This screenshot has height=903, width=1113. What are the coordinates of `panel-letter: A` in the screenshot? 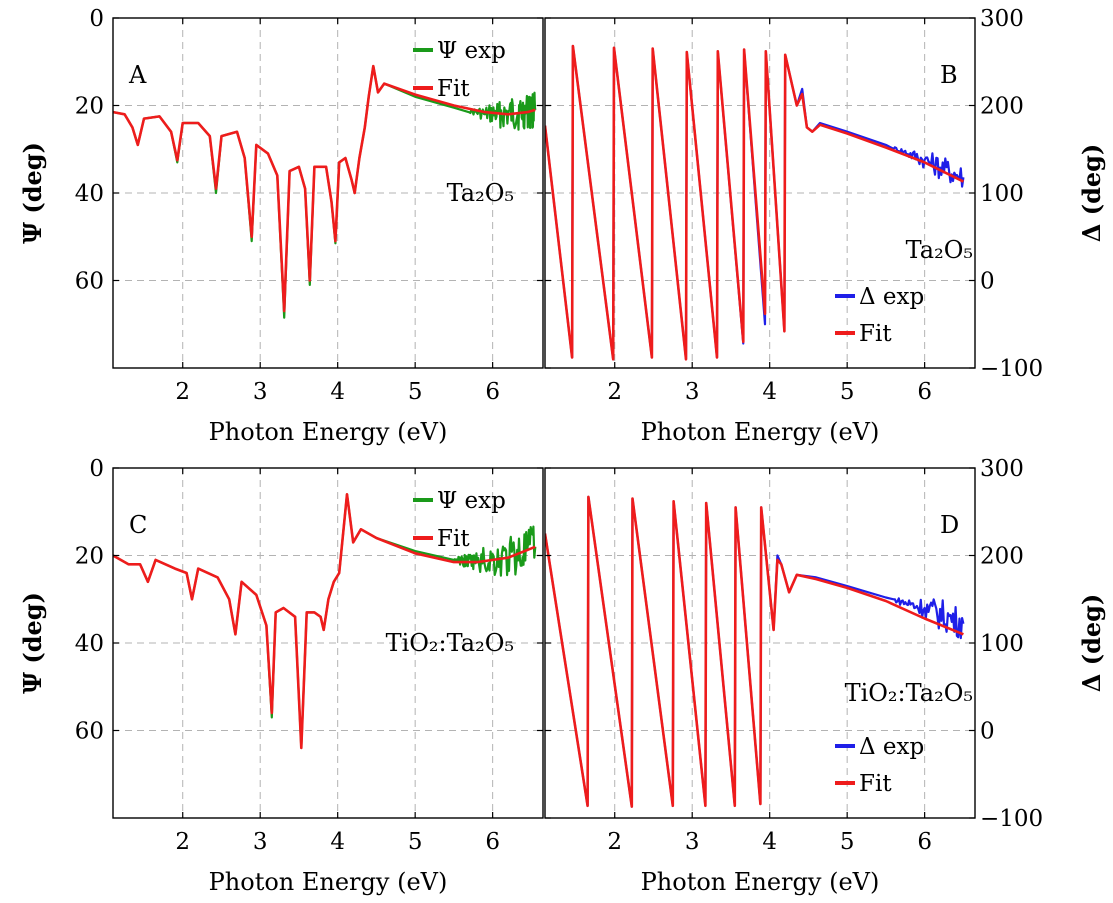 It's located at (137, 75).